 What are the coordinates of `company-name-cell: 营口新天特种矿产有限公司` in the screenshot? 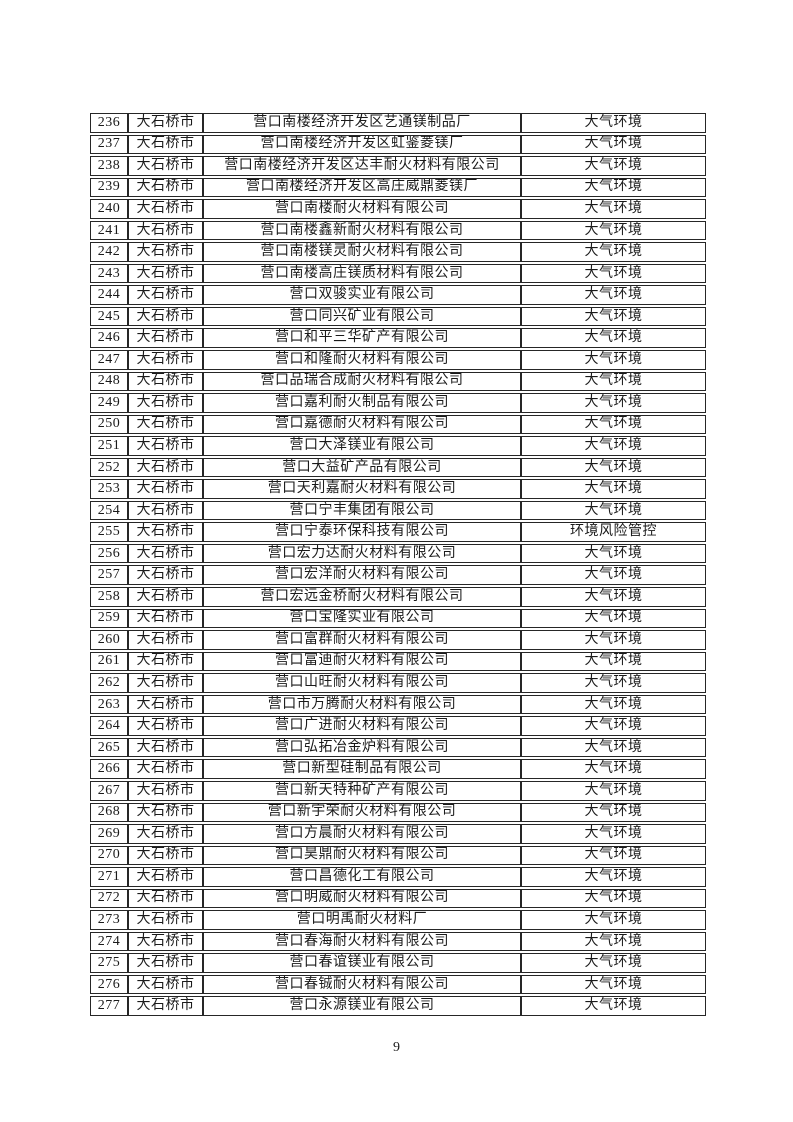 It's located at (362, 790).